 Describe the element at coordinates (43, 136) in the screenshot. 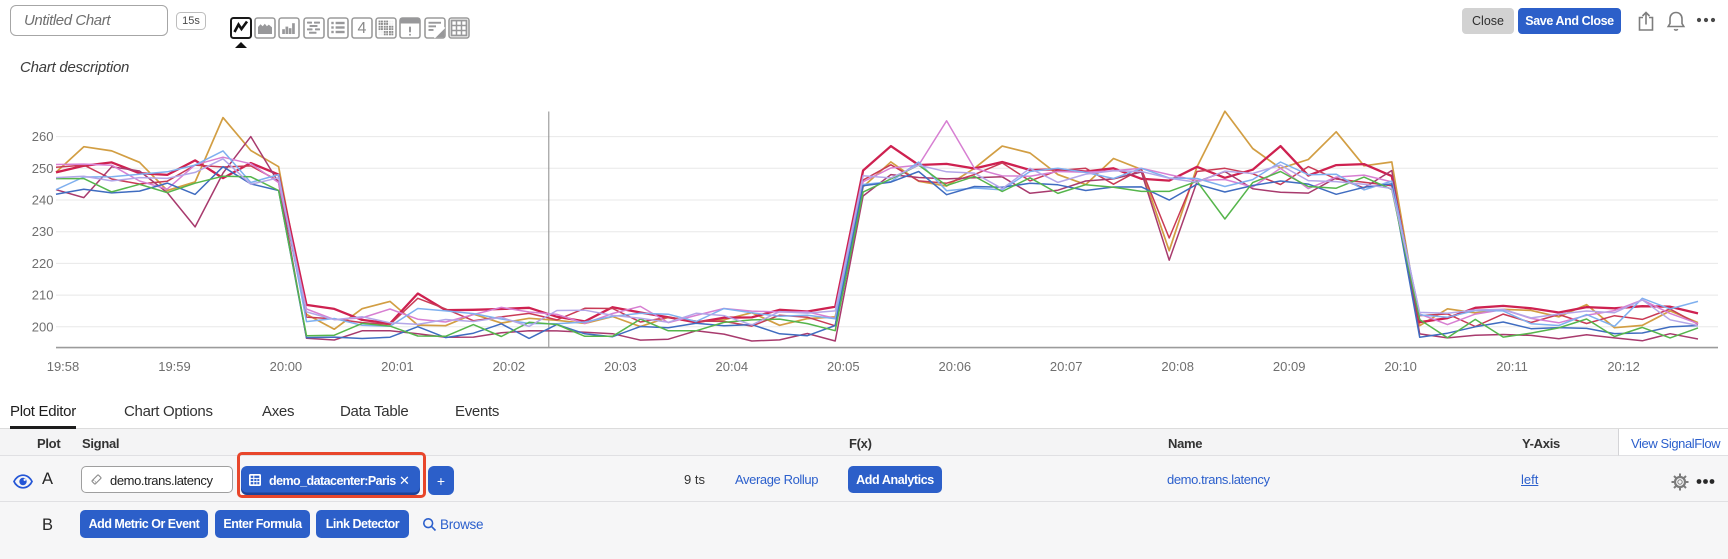

I see `svg-text: 260` at that location.